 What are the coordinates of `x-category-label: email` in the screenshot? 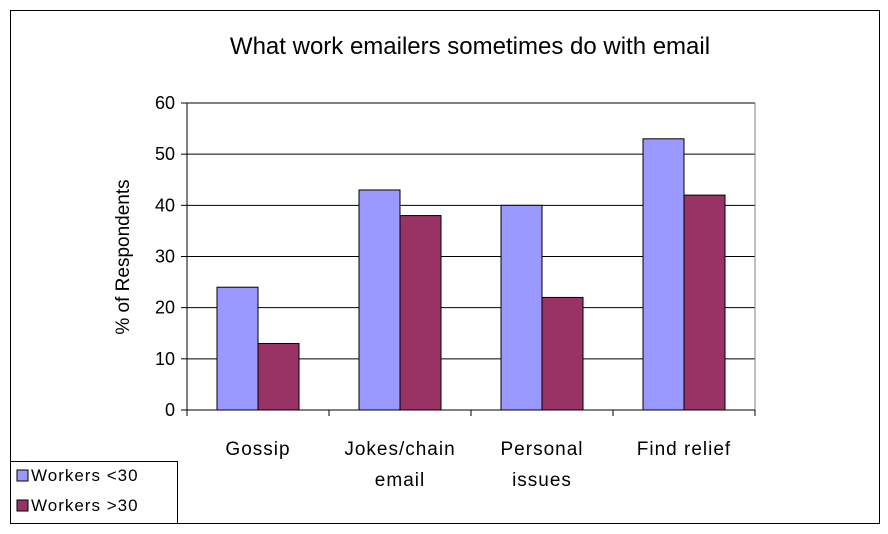 It's located at (400, 480).